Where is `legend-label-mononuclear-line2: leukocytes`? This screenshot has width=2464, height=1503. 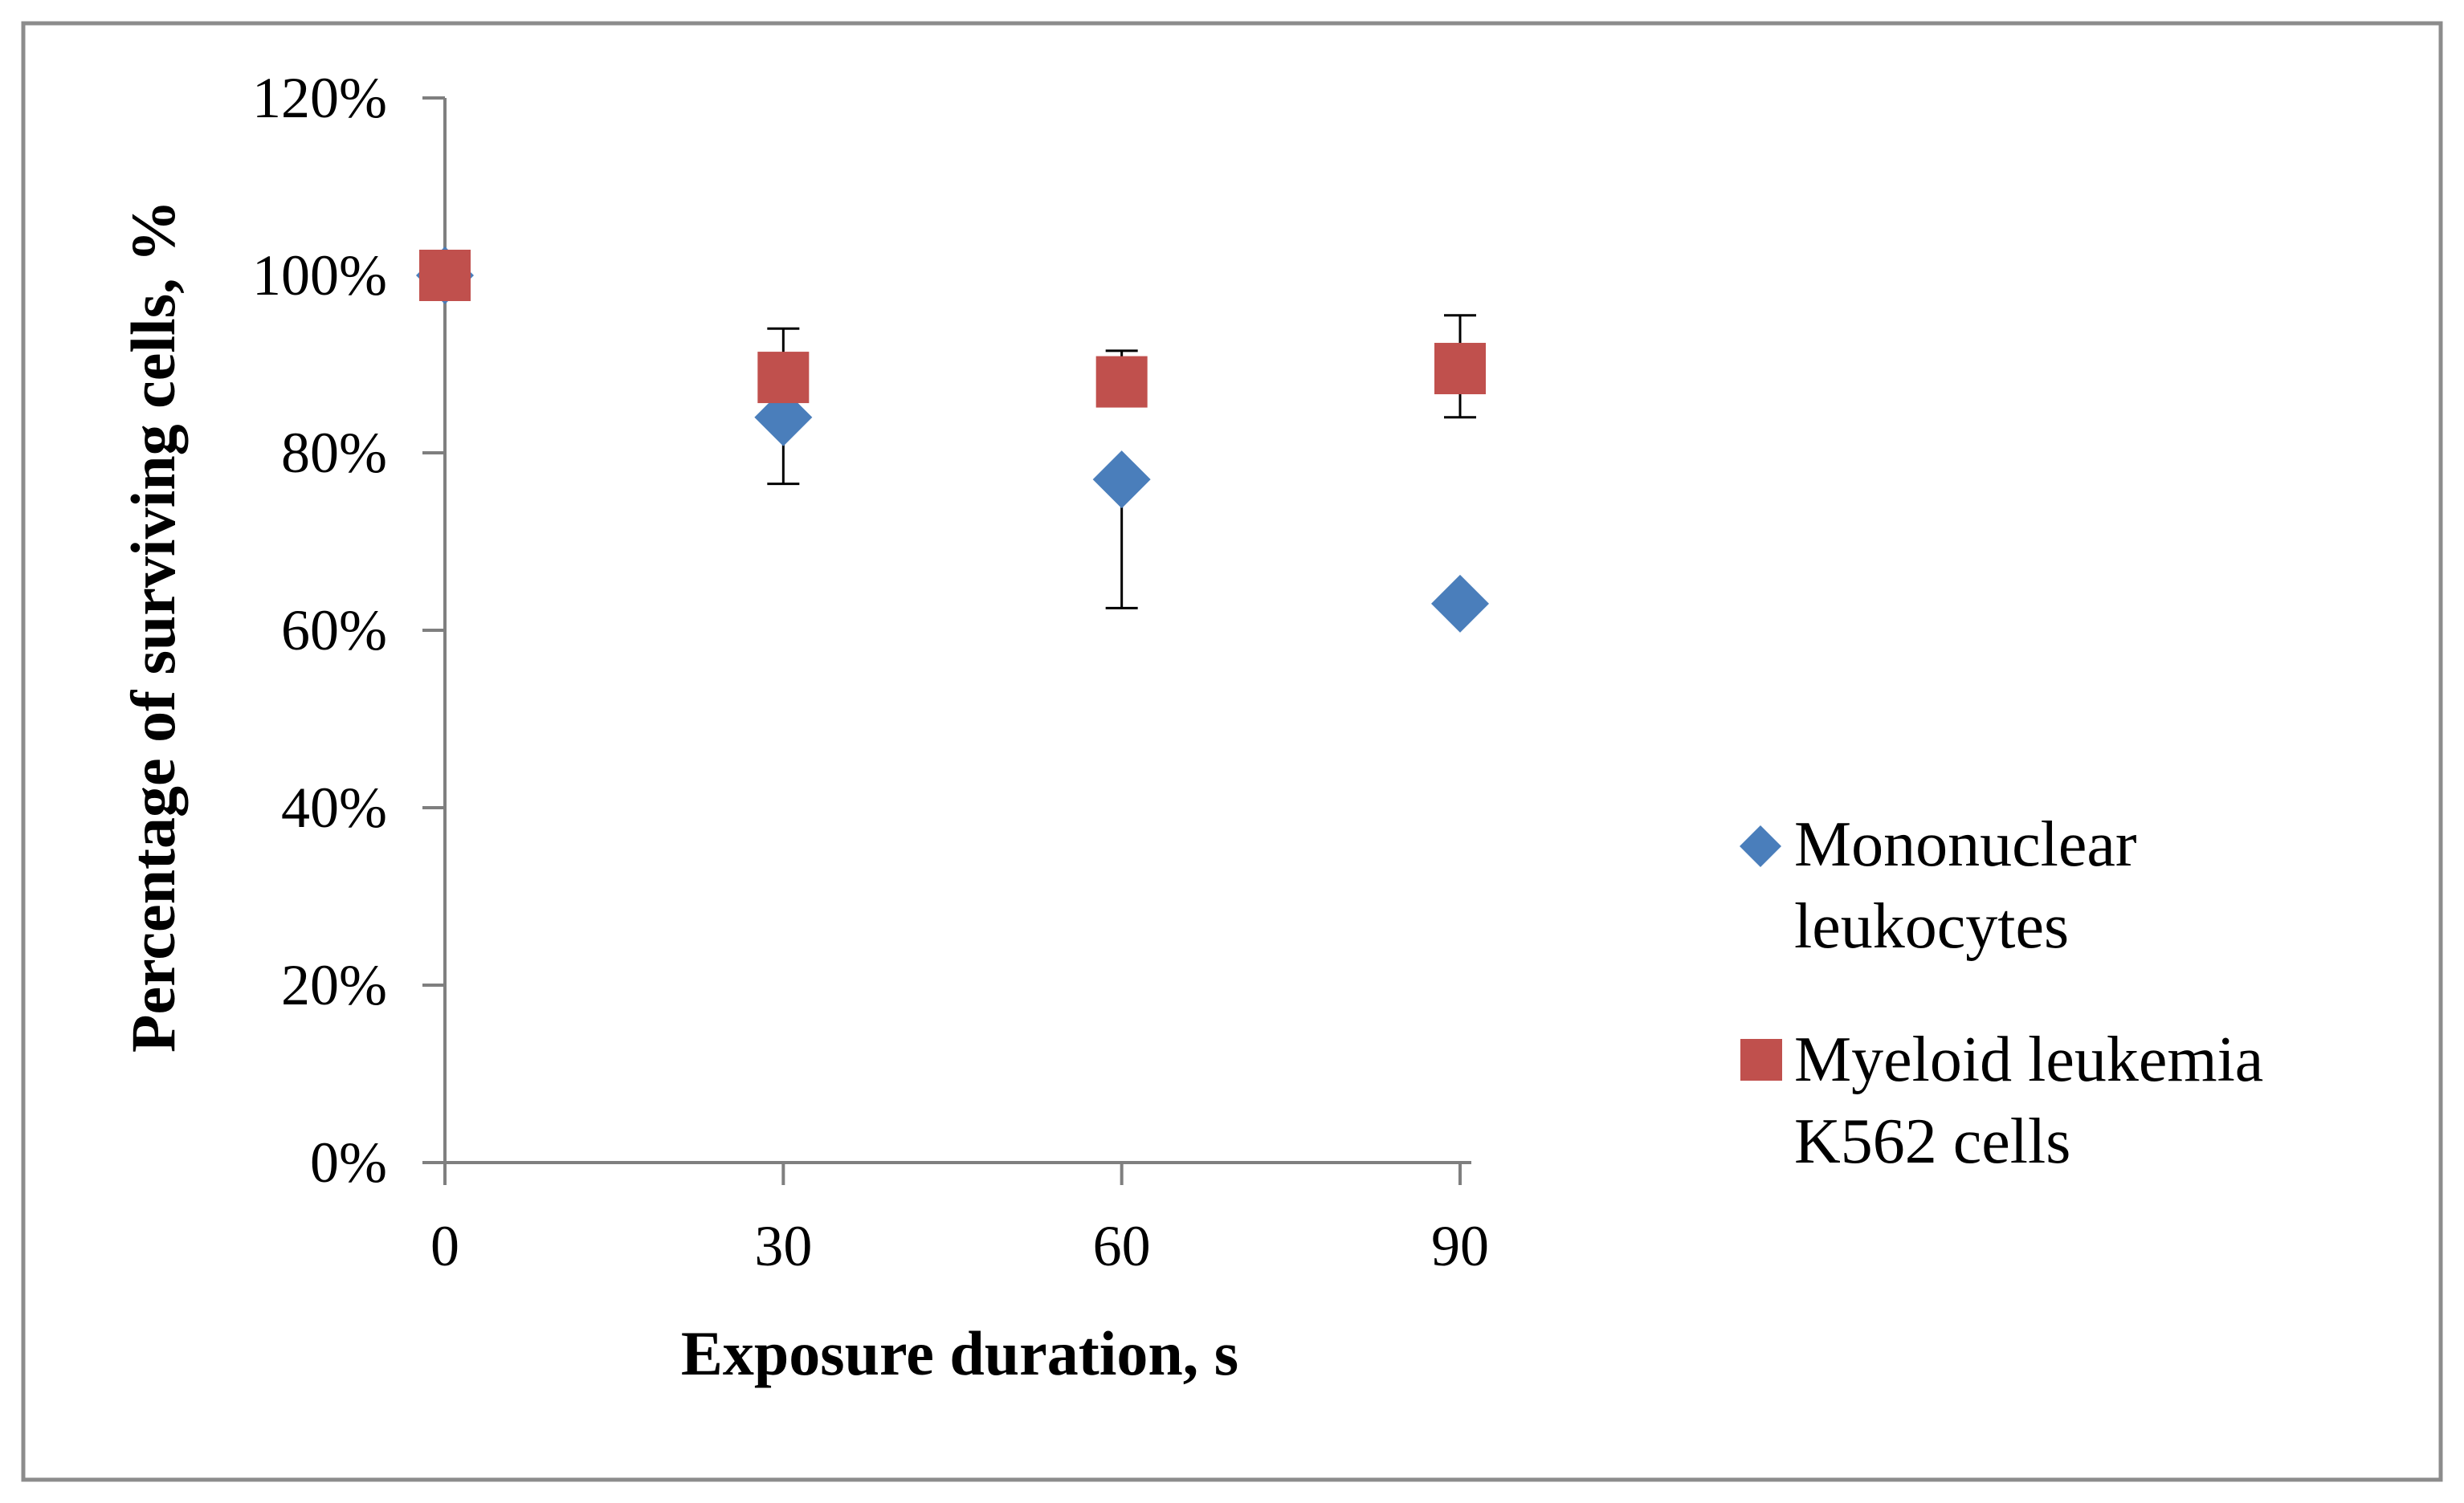 legend-label-mononuclear-line2: leukocytes is located at coordinates (1931, 927).